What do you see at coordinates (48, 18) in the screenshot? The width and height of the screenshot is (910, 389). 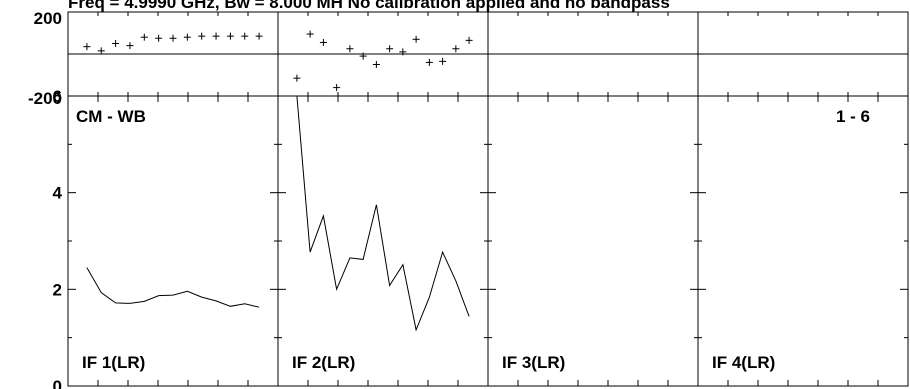 I see `phase-y-tick-label: 200` at bounding box center [48, 18].